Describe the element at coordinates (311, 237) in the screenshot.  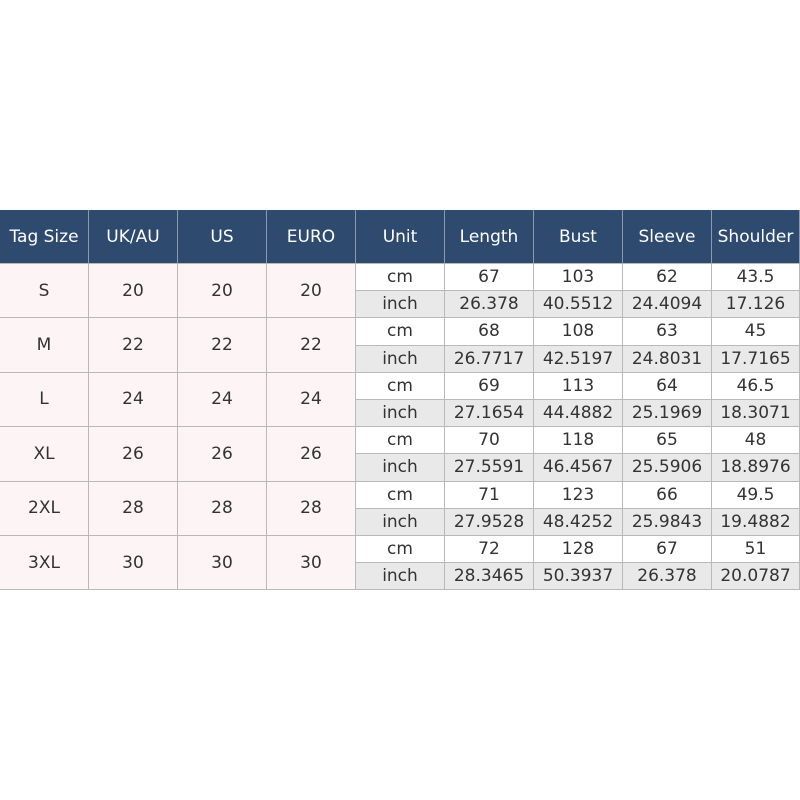
I see `header-cell: EURO` at that location.